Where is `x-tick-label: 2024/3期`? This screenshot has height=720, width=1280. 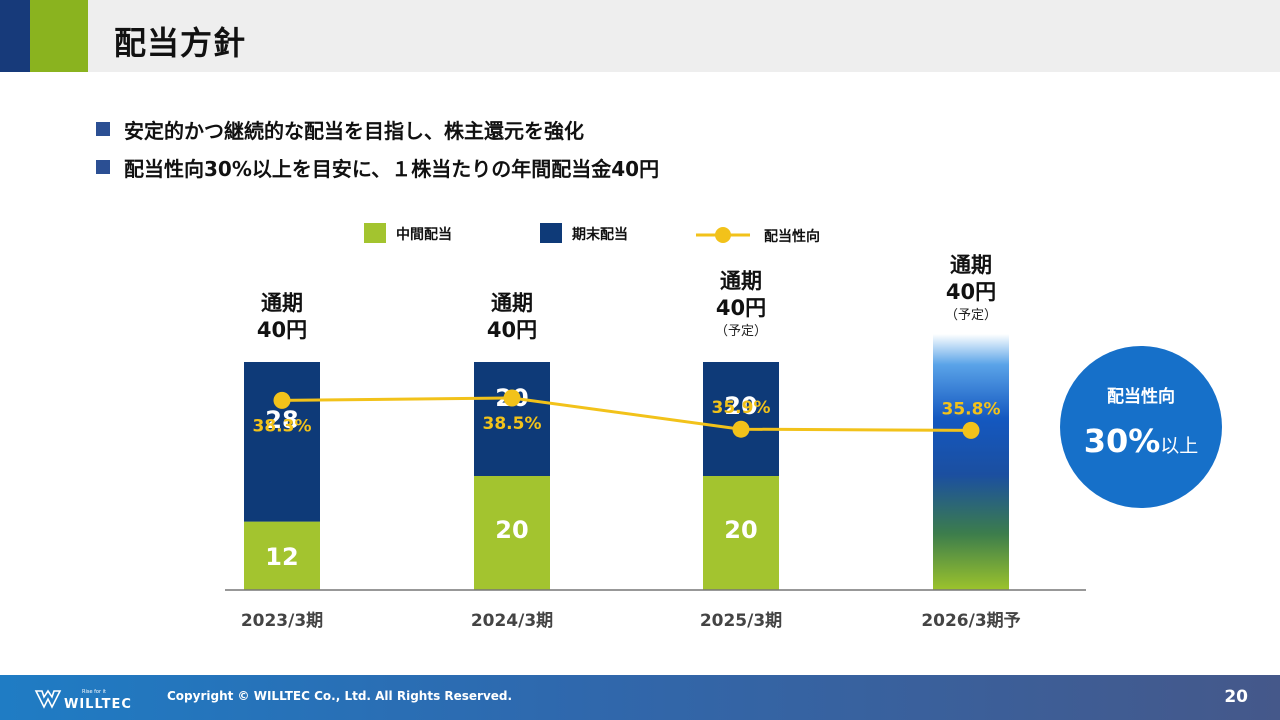 x-tick-label: 2024/3期 is located at coordinates (512, 621).